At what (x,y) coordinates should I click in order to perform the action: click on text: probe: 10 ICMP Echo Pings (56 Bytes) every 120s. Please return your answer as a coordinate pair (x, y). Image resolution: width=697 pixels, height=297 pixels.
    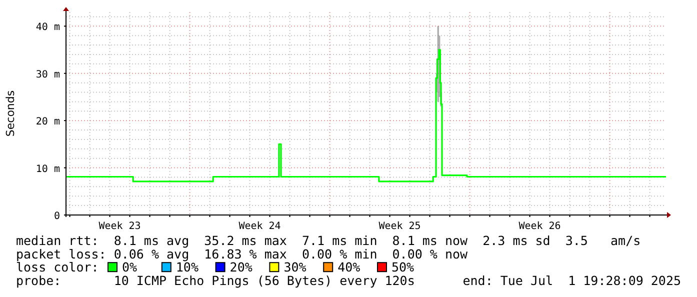
    Looking at the image, I should click on (215, 280).